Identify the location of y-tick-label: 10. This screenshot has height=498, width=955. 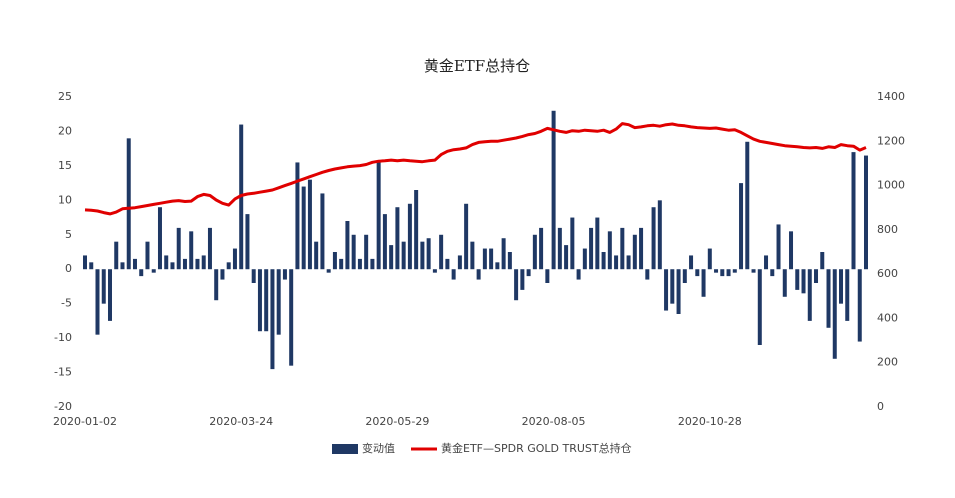
(65, 199).